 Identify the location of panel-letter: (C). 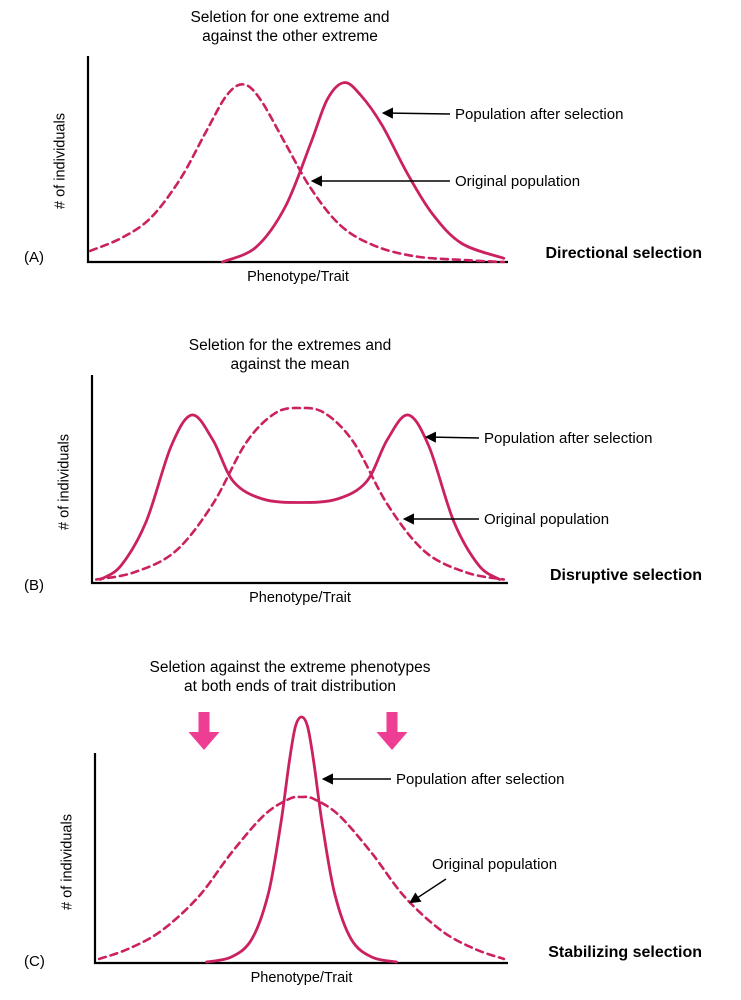
(34, 961).